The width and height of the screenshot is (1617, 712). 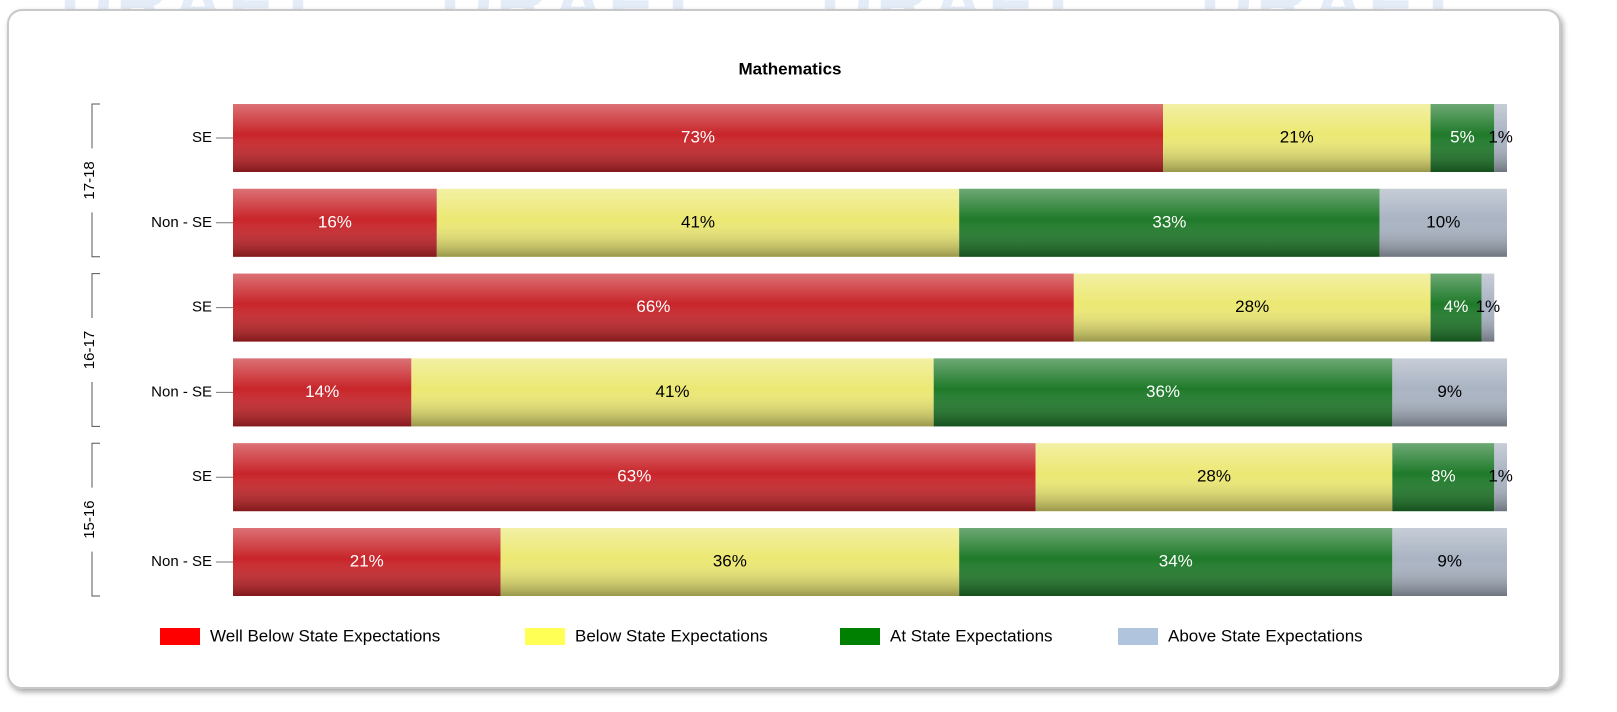 I want to click on value-label: 14%, so click(x=322, y=391).